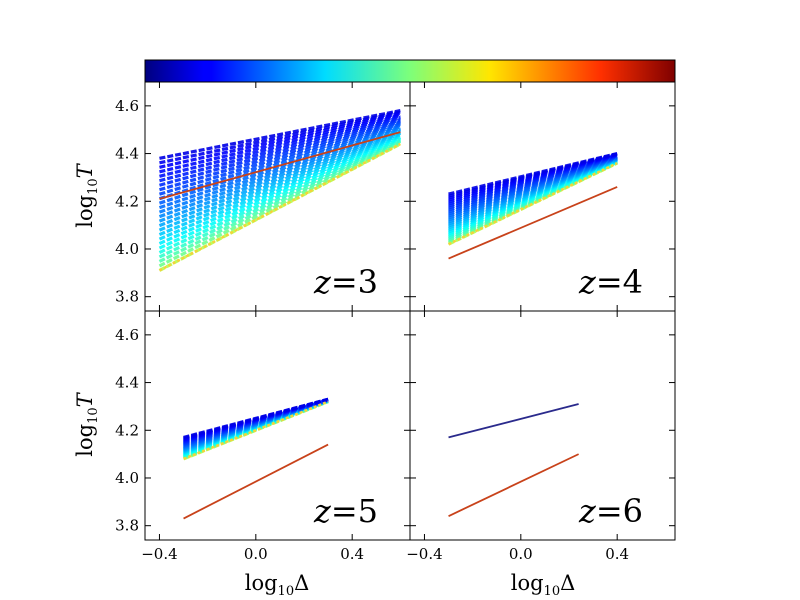 The width and height of the screenshot is (800, 600). I want to click on panel-label-value: 5, so click(368, 511).